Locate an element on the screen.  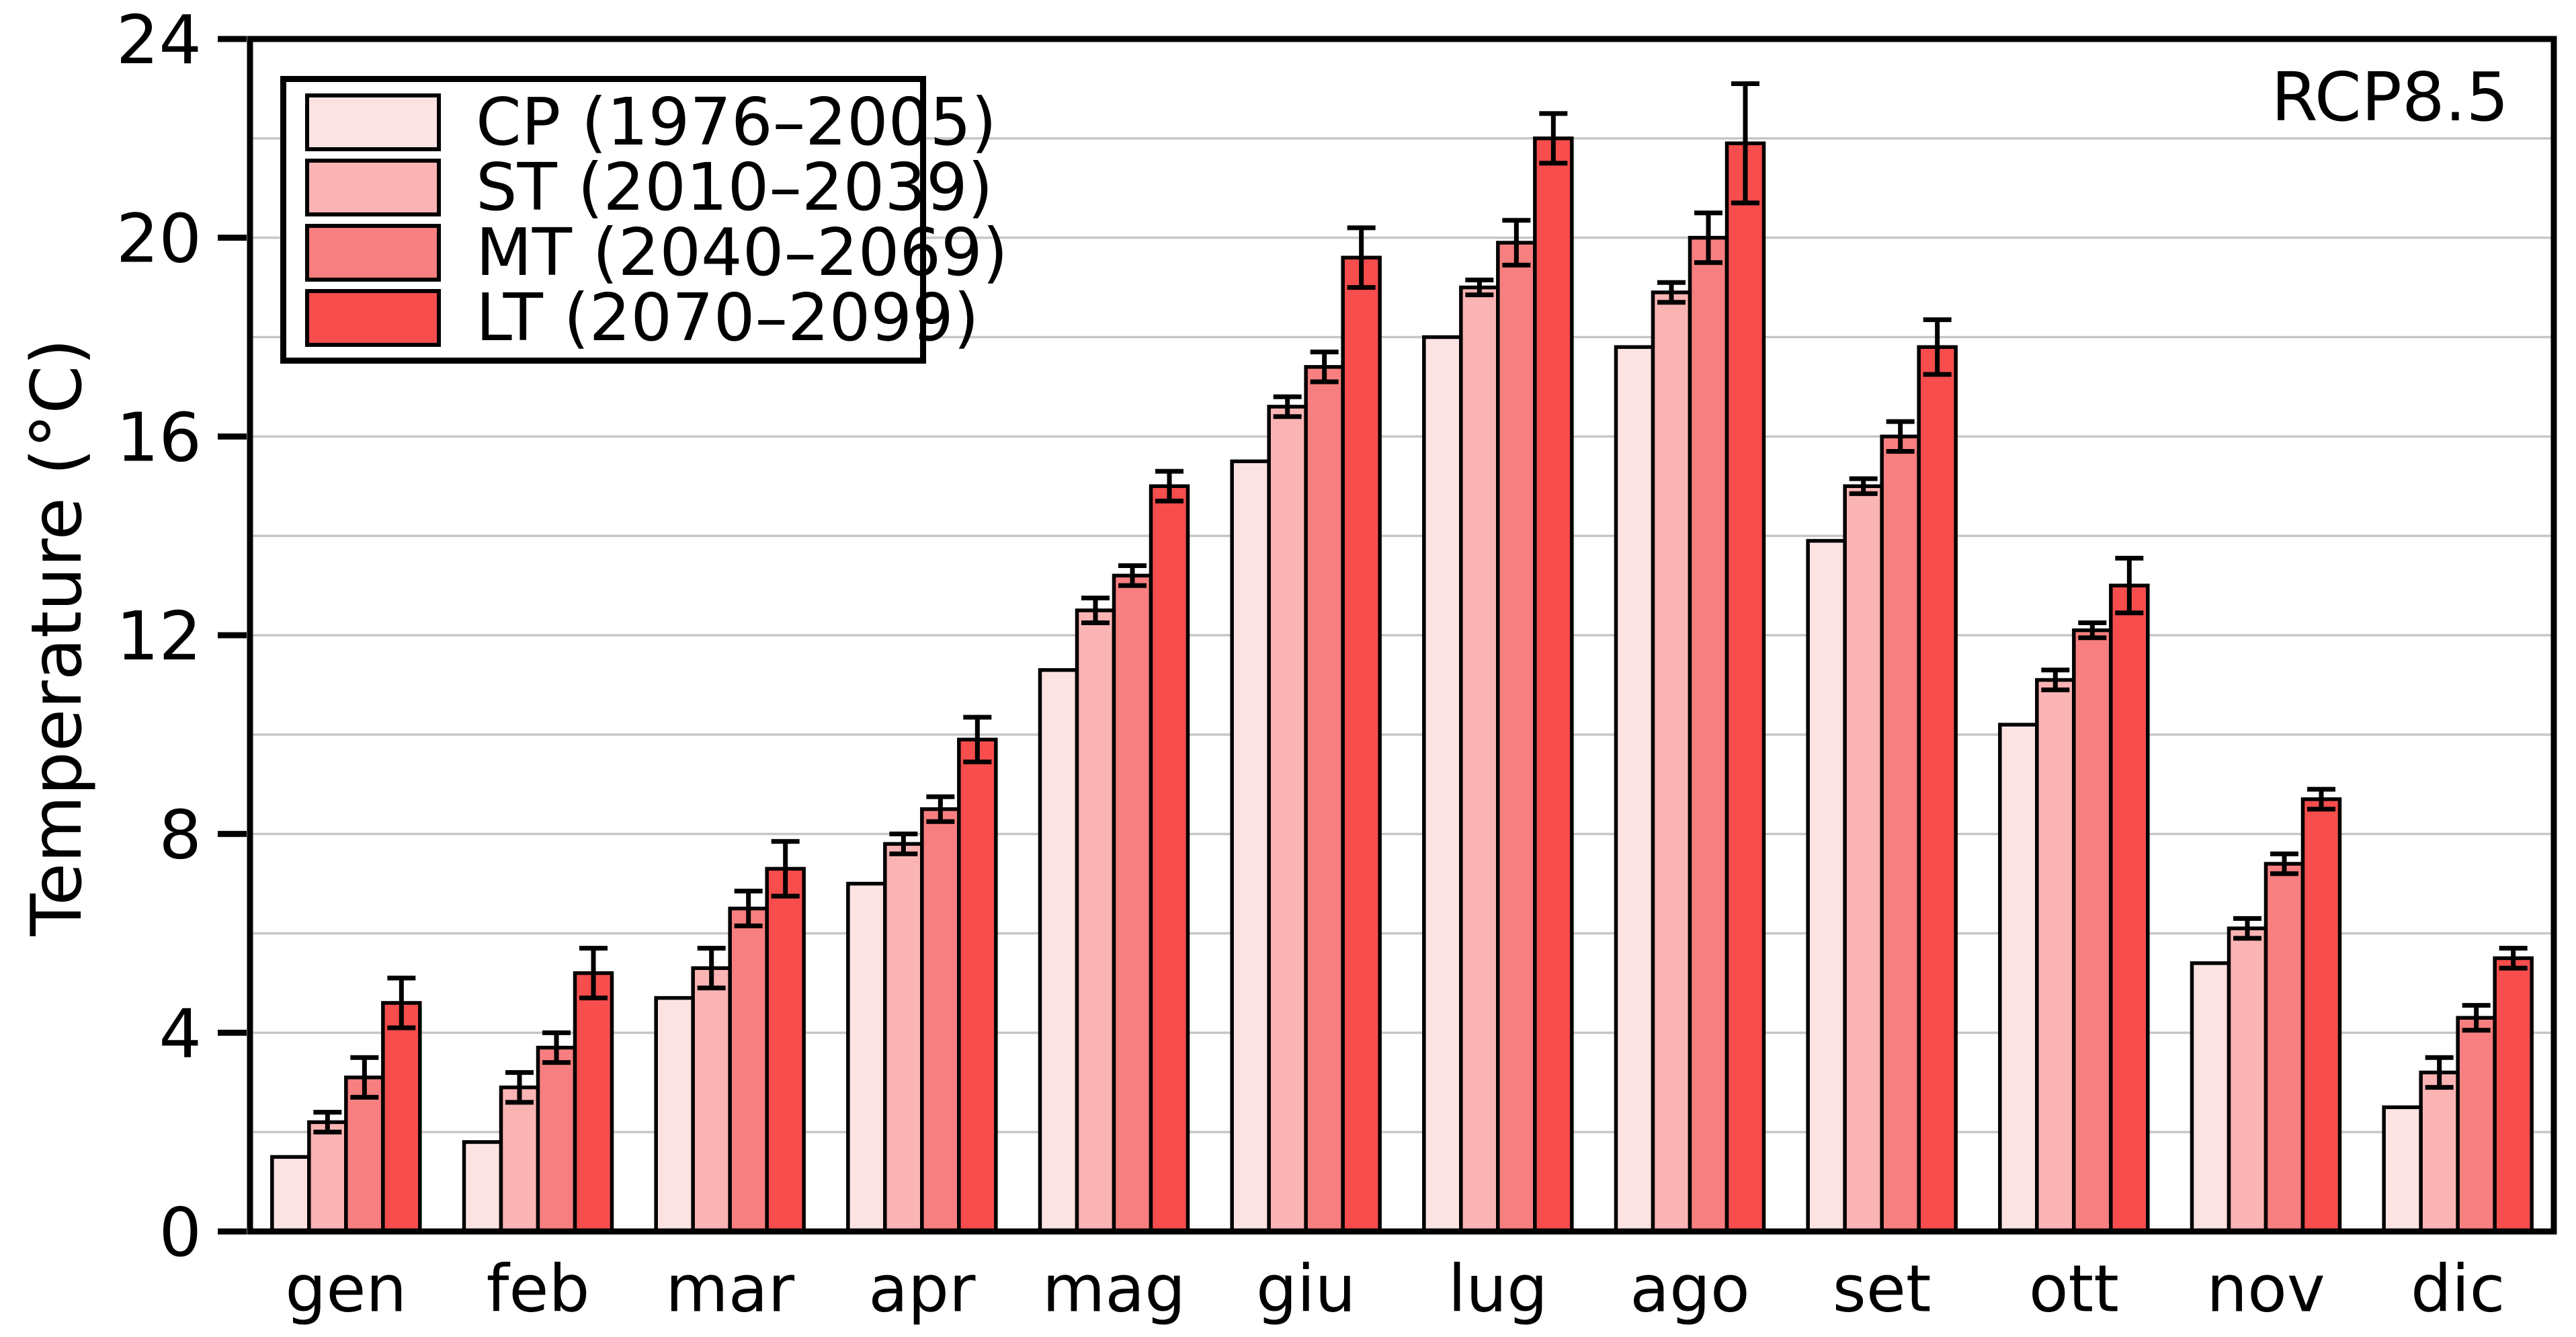
y-tick-label: 12 is located at coordinates (159, 637).